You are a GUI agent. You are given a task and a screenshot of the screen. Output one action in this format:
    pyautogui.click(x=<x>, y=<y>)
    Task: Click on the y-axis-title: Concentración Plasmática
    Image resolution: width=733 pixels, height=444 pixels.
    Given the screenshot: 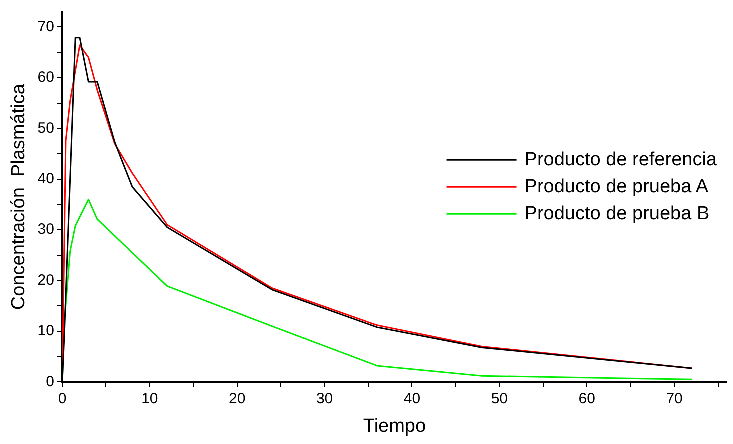 What is the action you would take?
    pyautogui.click(x=19, y=197)
    